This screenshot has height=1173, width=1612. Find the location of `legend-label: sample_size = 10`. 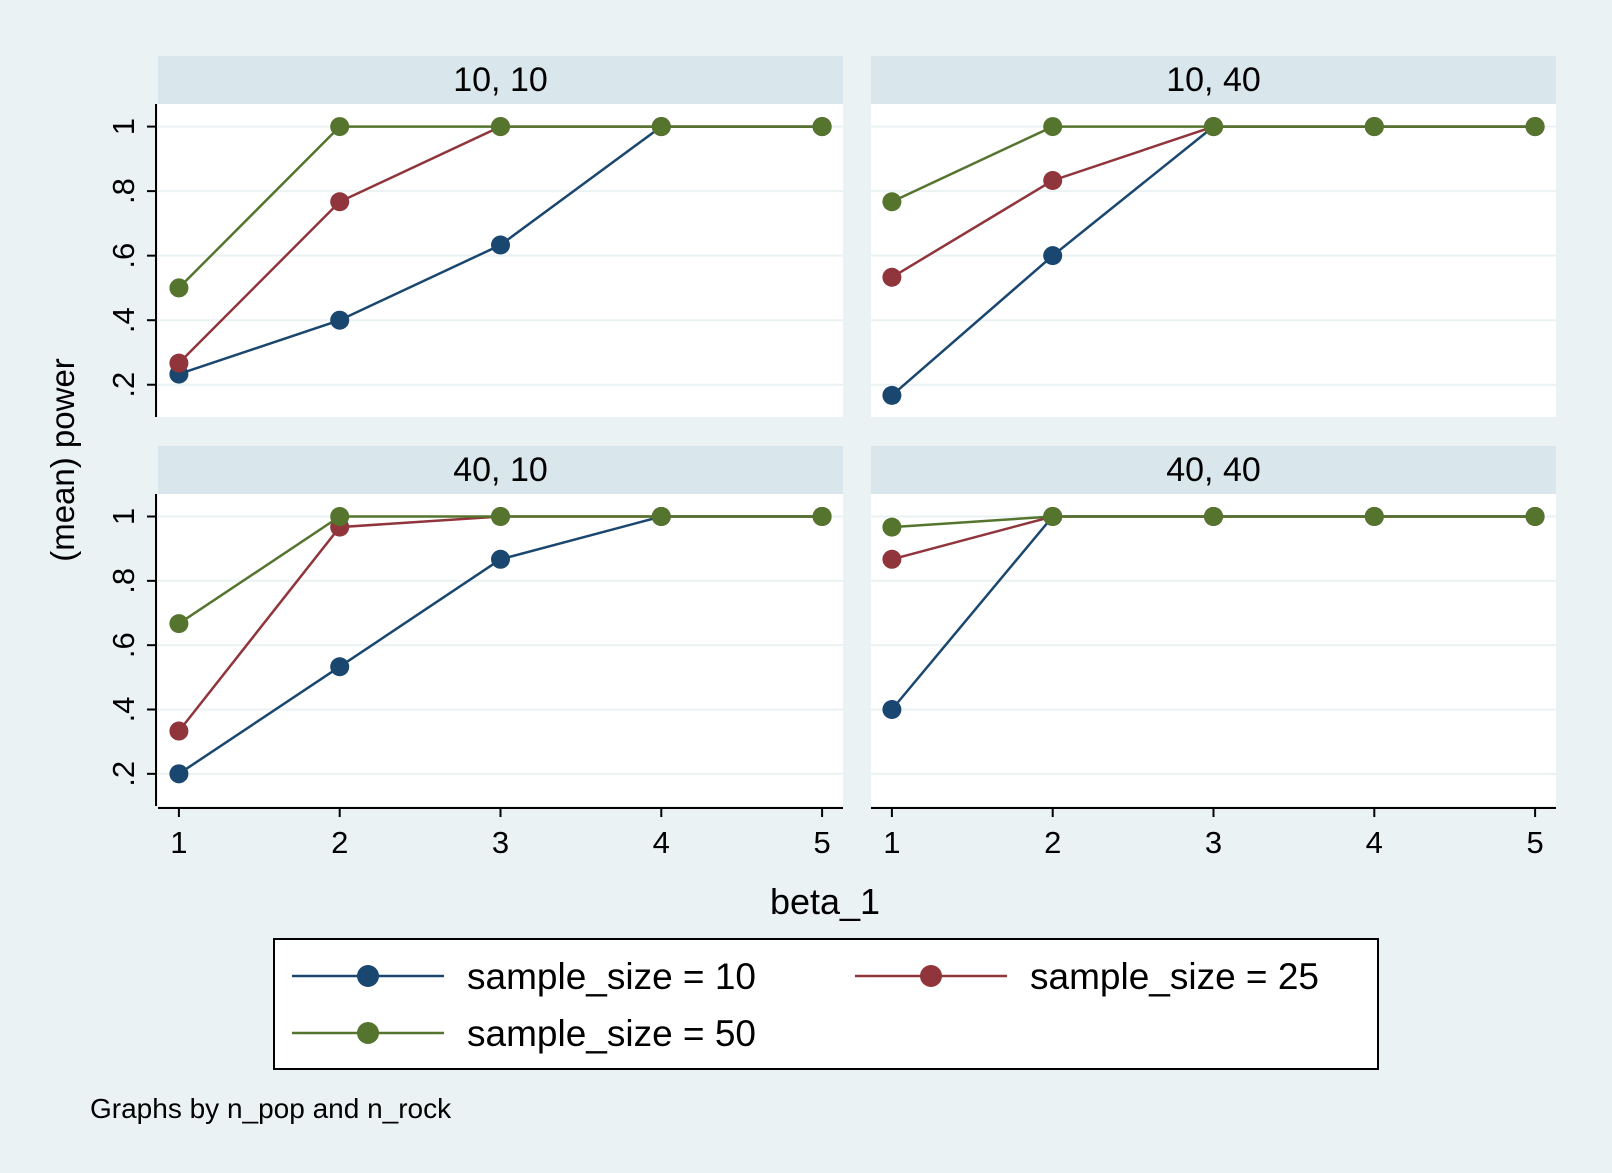

legend-label: sample_size = 10 is located at coordinates (611, 976).